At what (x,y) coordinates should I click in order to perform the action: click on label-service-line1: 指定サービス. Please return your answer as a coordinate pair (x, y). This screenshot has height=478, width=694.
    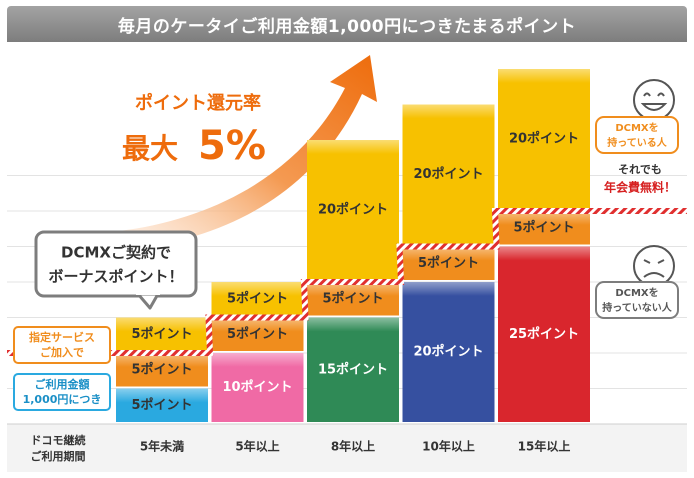
    Looking at the image, I should click on (62, 337).